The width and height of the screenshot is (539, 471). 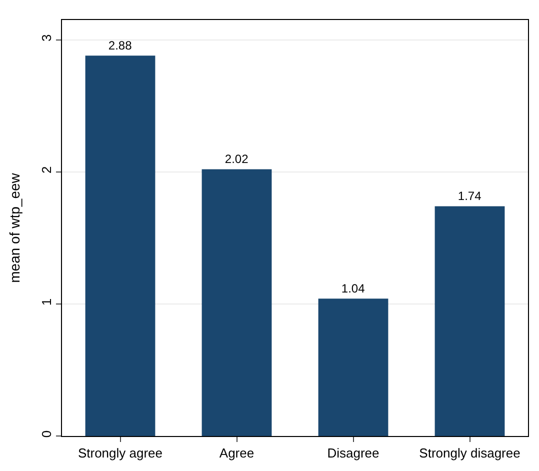 What do you see at coordinates (353, 289) in the screenshot?
I see `data-label: 1.04` at bounding box center [353, 289].